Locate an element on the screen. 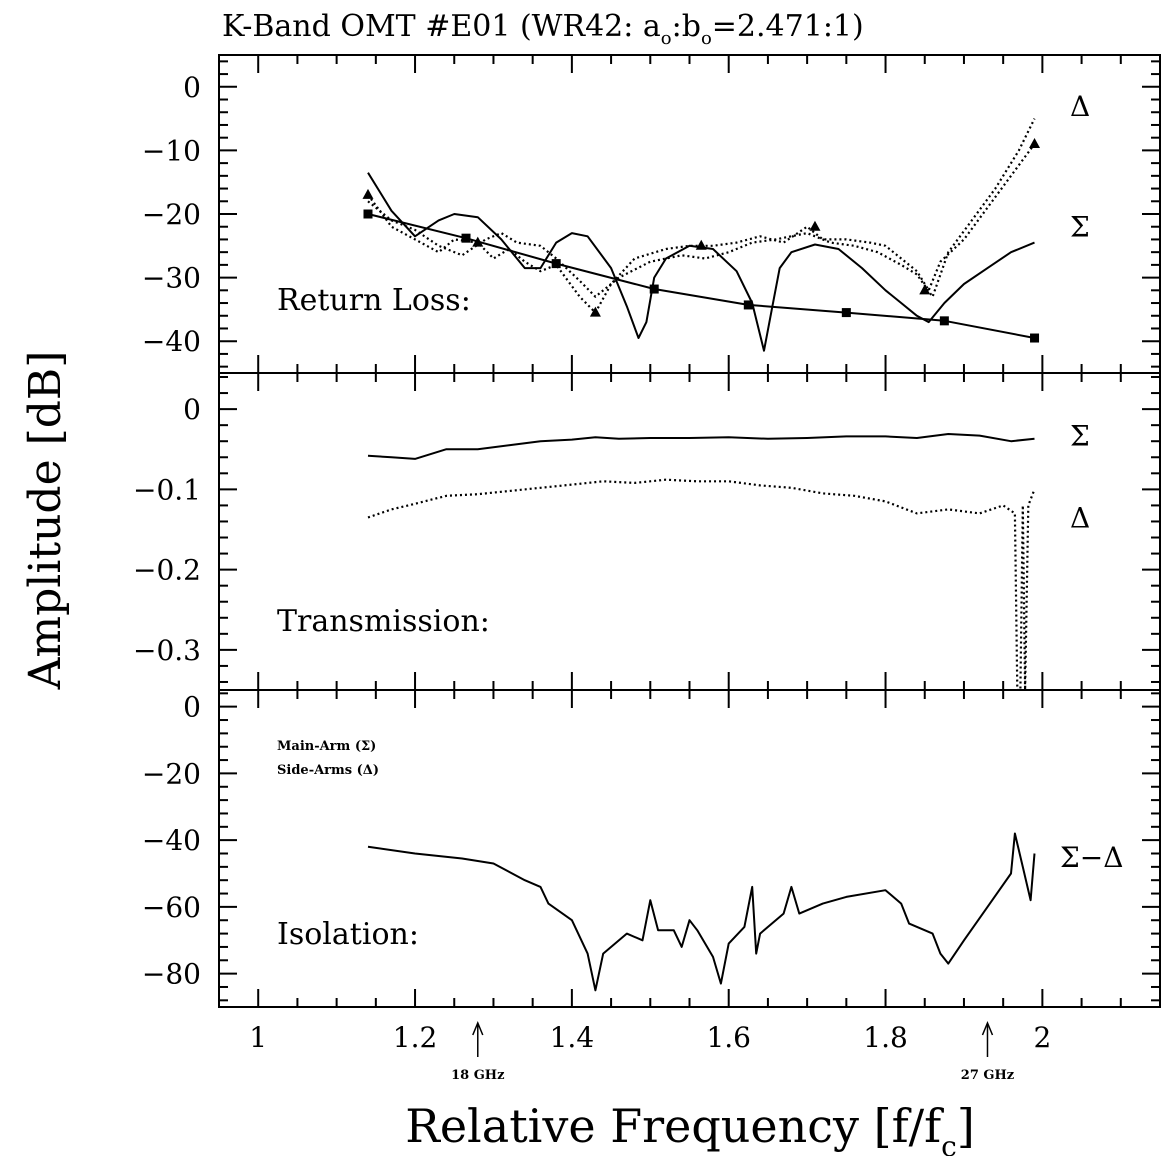 This screenshot has width=1163, height=1156. y-tick-label: −0.3 is located at coordinates (167, 650).